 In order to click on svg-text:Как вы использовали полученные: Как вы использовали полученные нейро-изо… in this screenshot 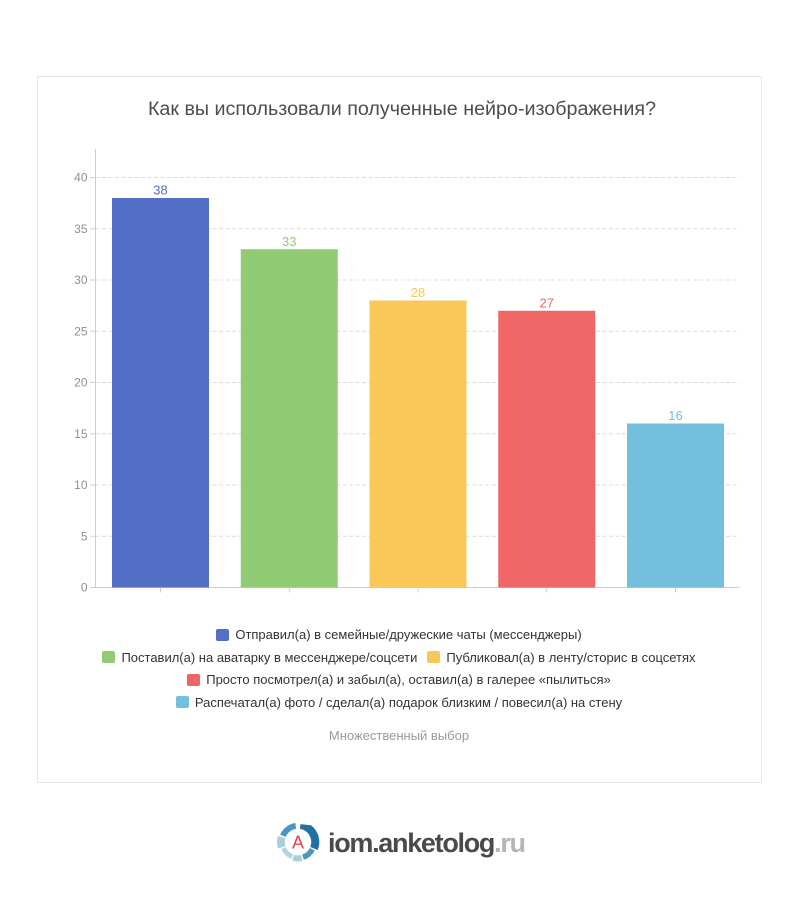, I will do `click(402, 109)`.